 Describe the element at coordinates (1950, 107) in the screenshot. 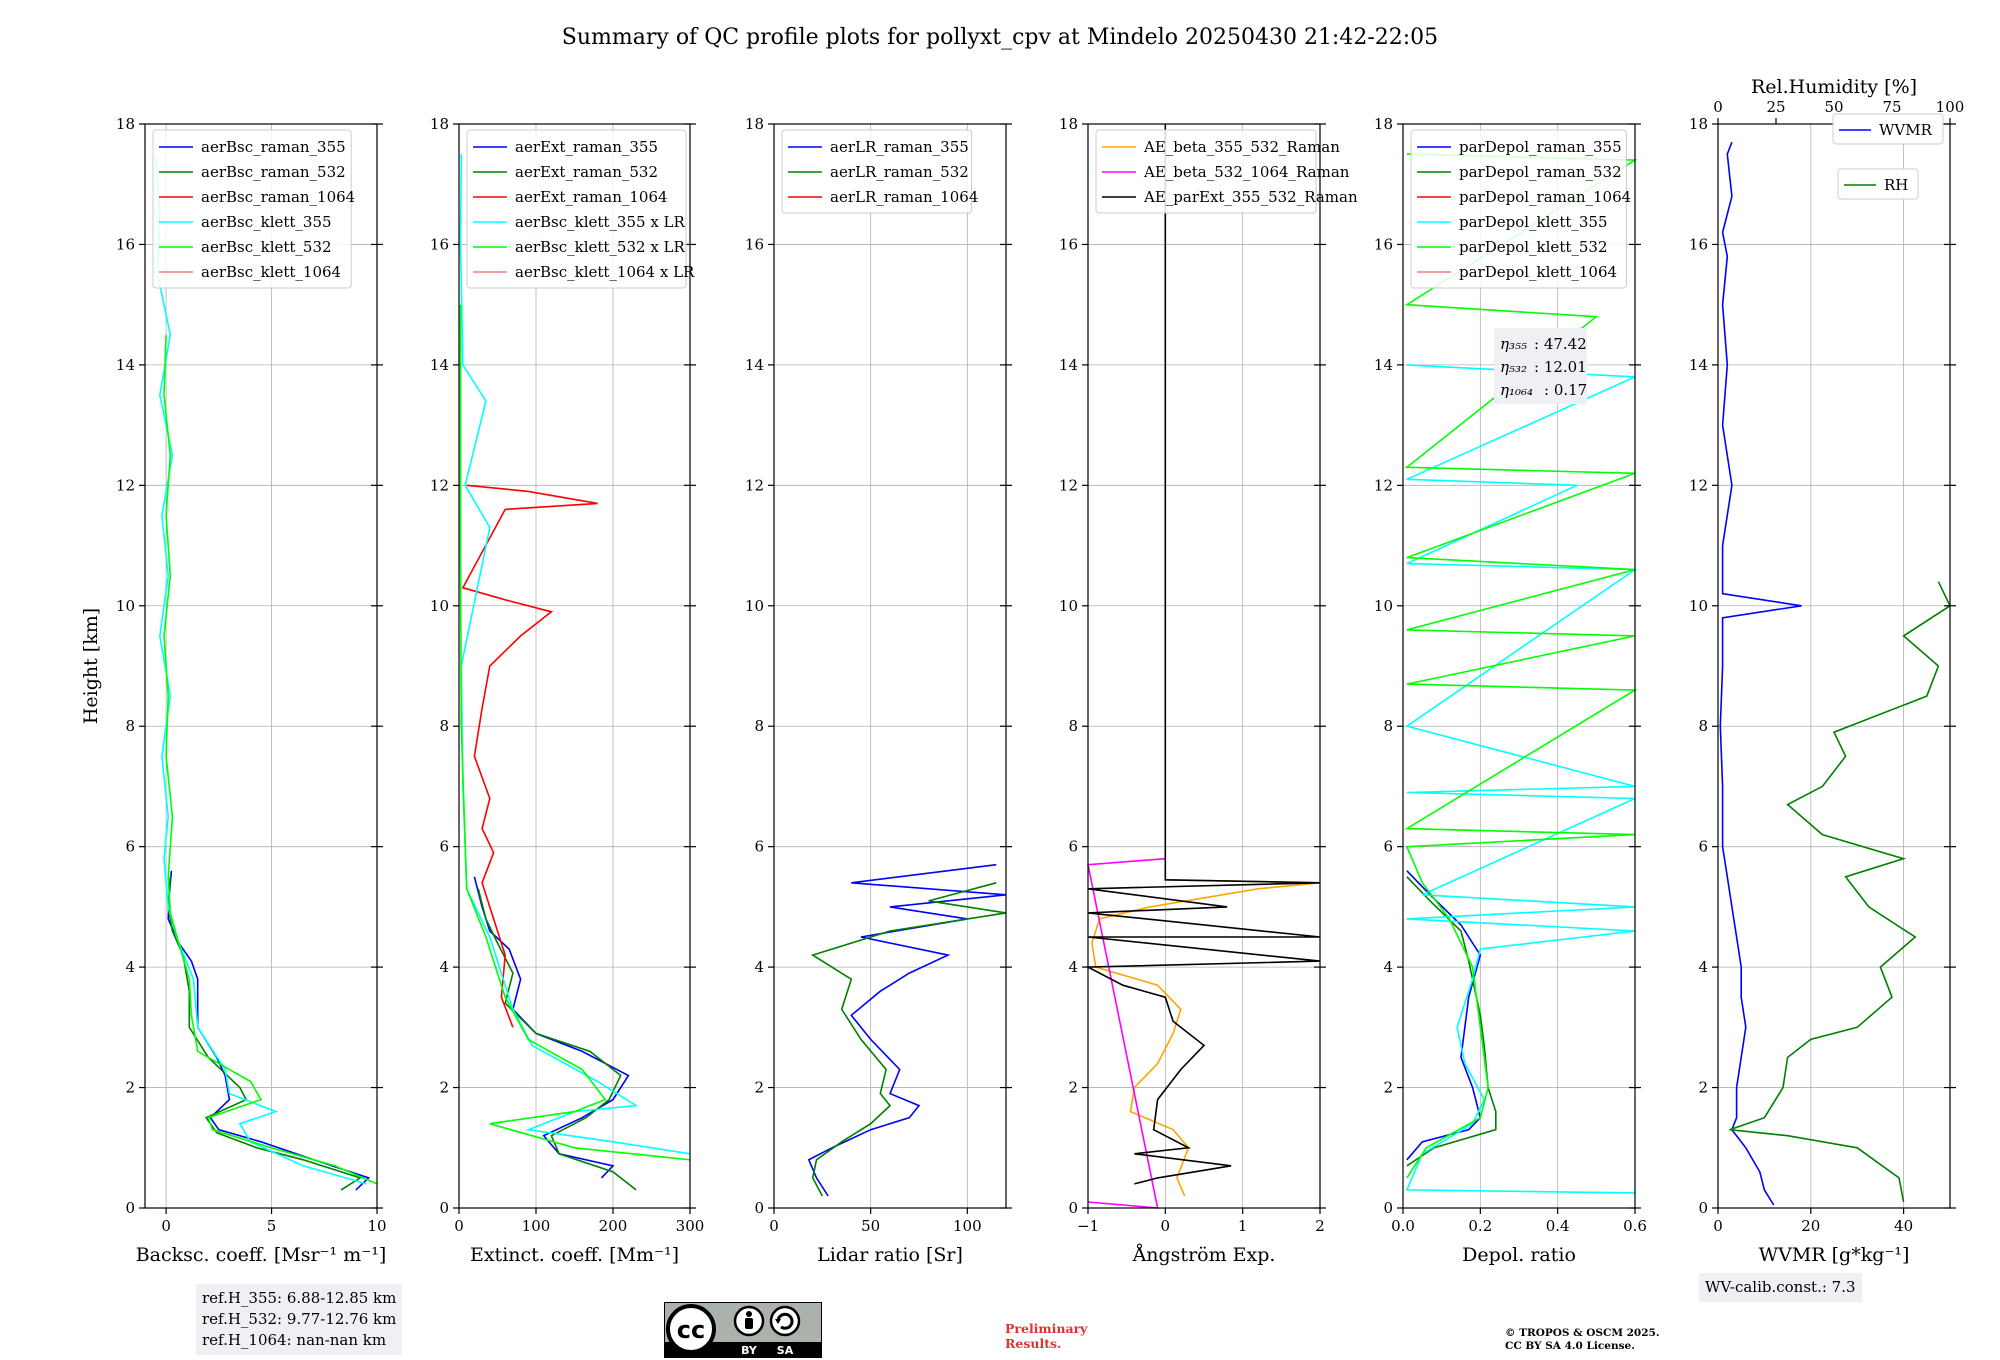

I see `top-x-tick-label: 100` at that location.